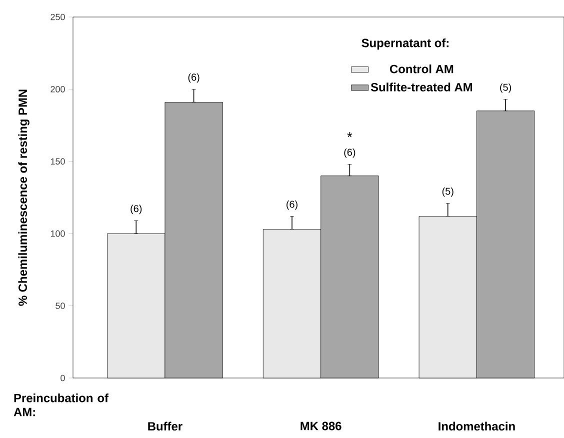 The image size is (564, 438). I want to click on y-tick-label: 50, so click(60, 305).